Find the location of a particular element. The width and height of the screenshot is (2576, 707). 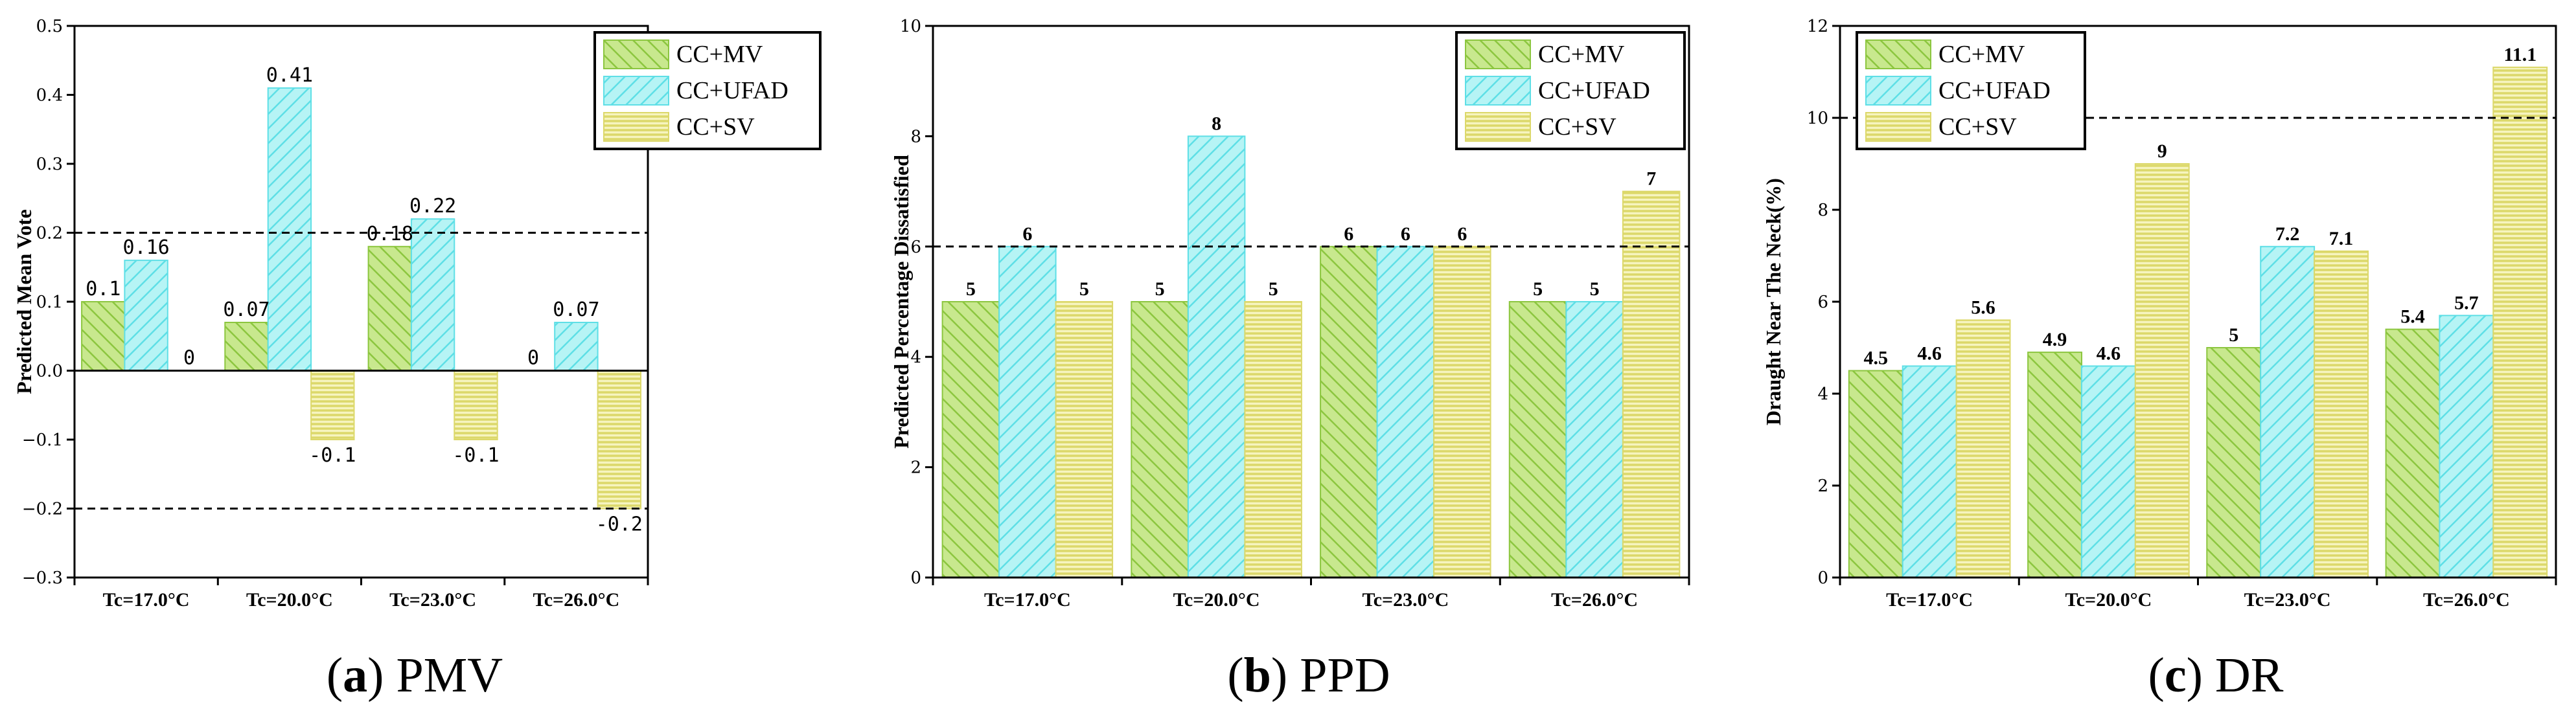

pmv-value-label-mv-1: 0.1 is located at coordinates (103, 289).